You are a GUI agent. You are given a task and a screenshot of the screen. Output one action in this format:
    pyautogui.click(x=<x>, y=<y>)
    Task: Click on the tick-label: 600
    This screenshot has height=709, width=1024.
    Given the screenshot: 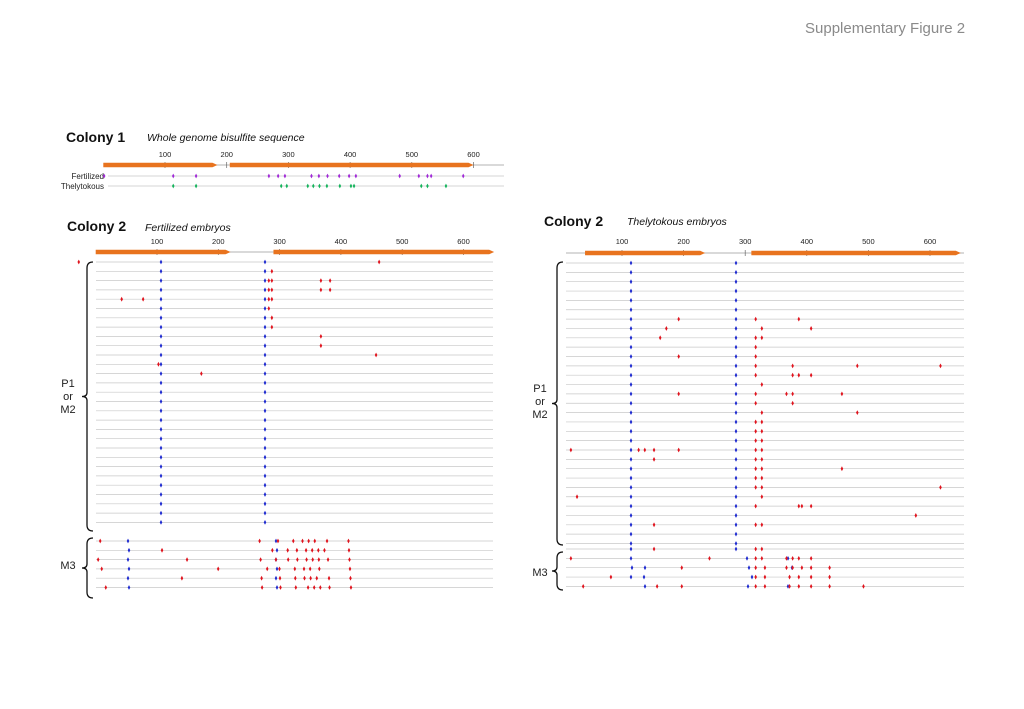 What is the action you would take?
    pyautogui.click(x=930, y=241)
    